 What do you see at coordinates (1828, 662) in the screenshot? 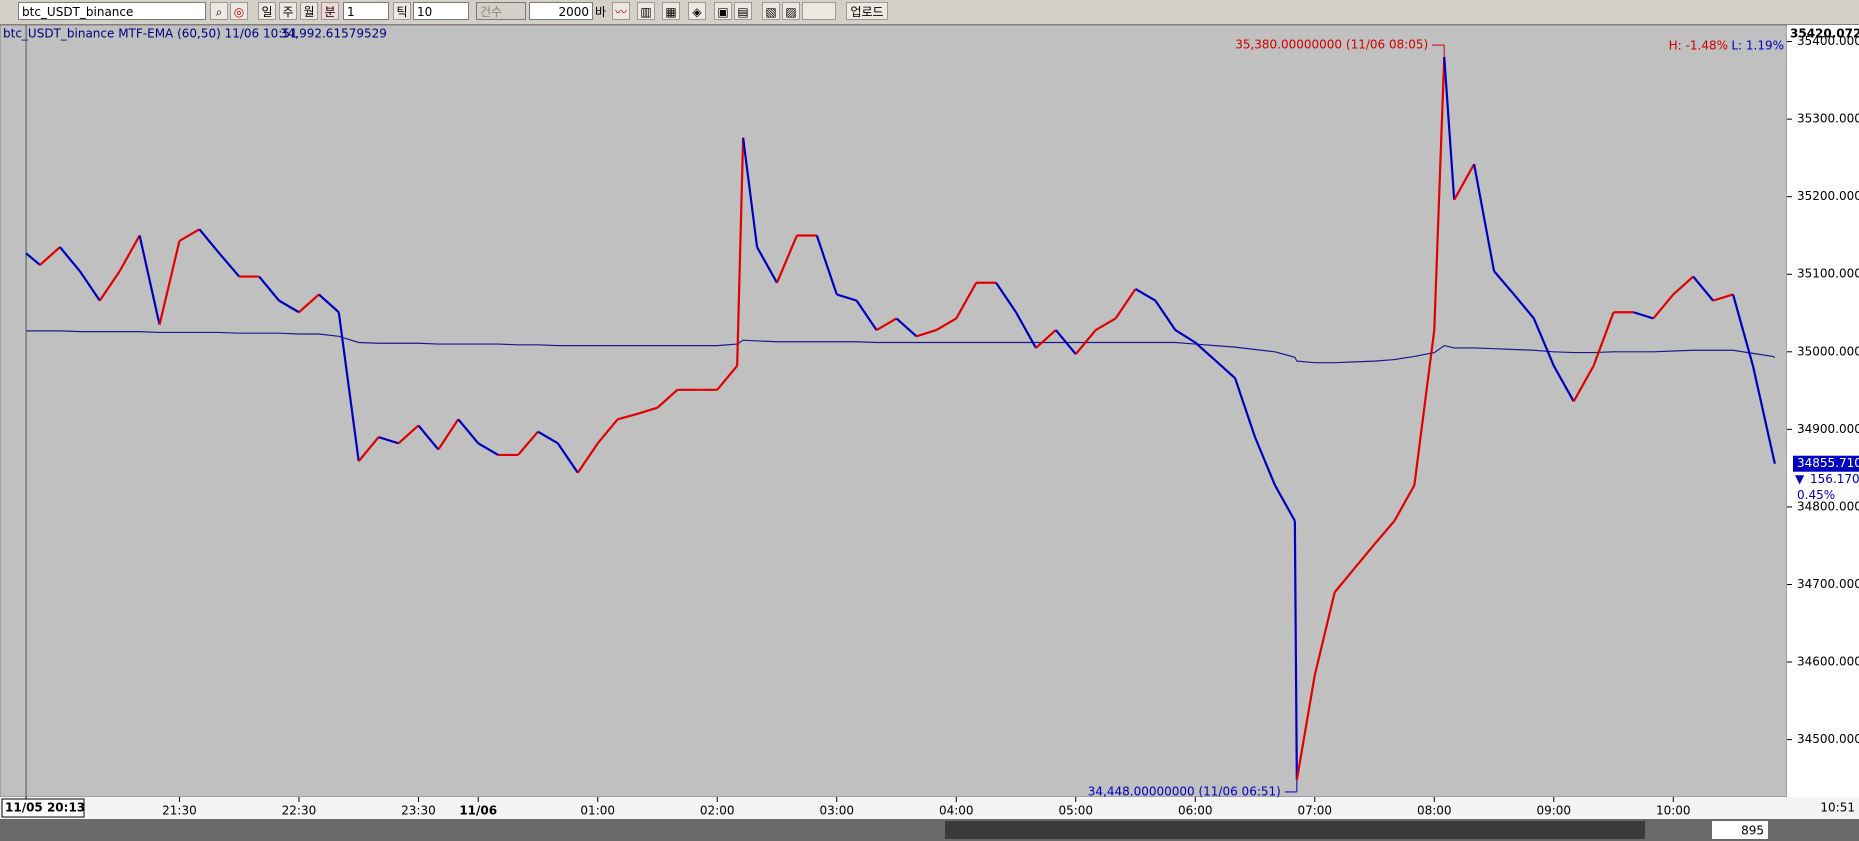
I see `y-tick-label: 34600.0000` at bounding box center [1828, 662].